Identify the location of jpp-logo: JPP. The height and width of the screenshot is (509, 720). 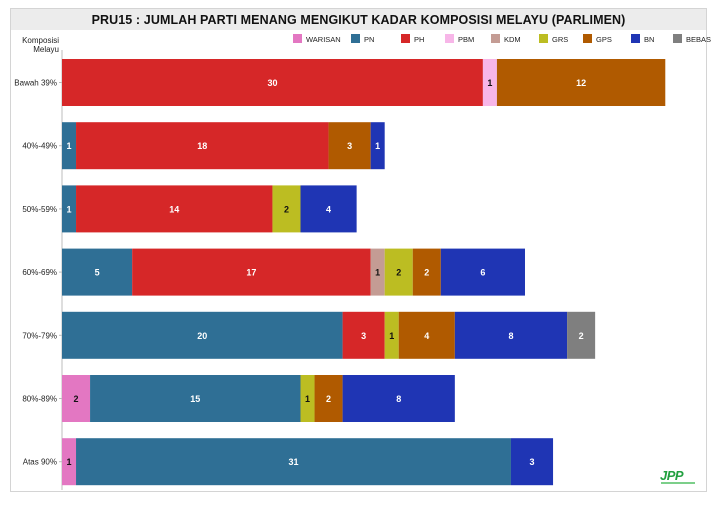
(672, 475).